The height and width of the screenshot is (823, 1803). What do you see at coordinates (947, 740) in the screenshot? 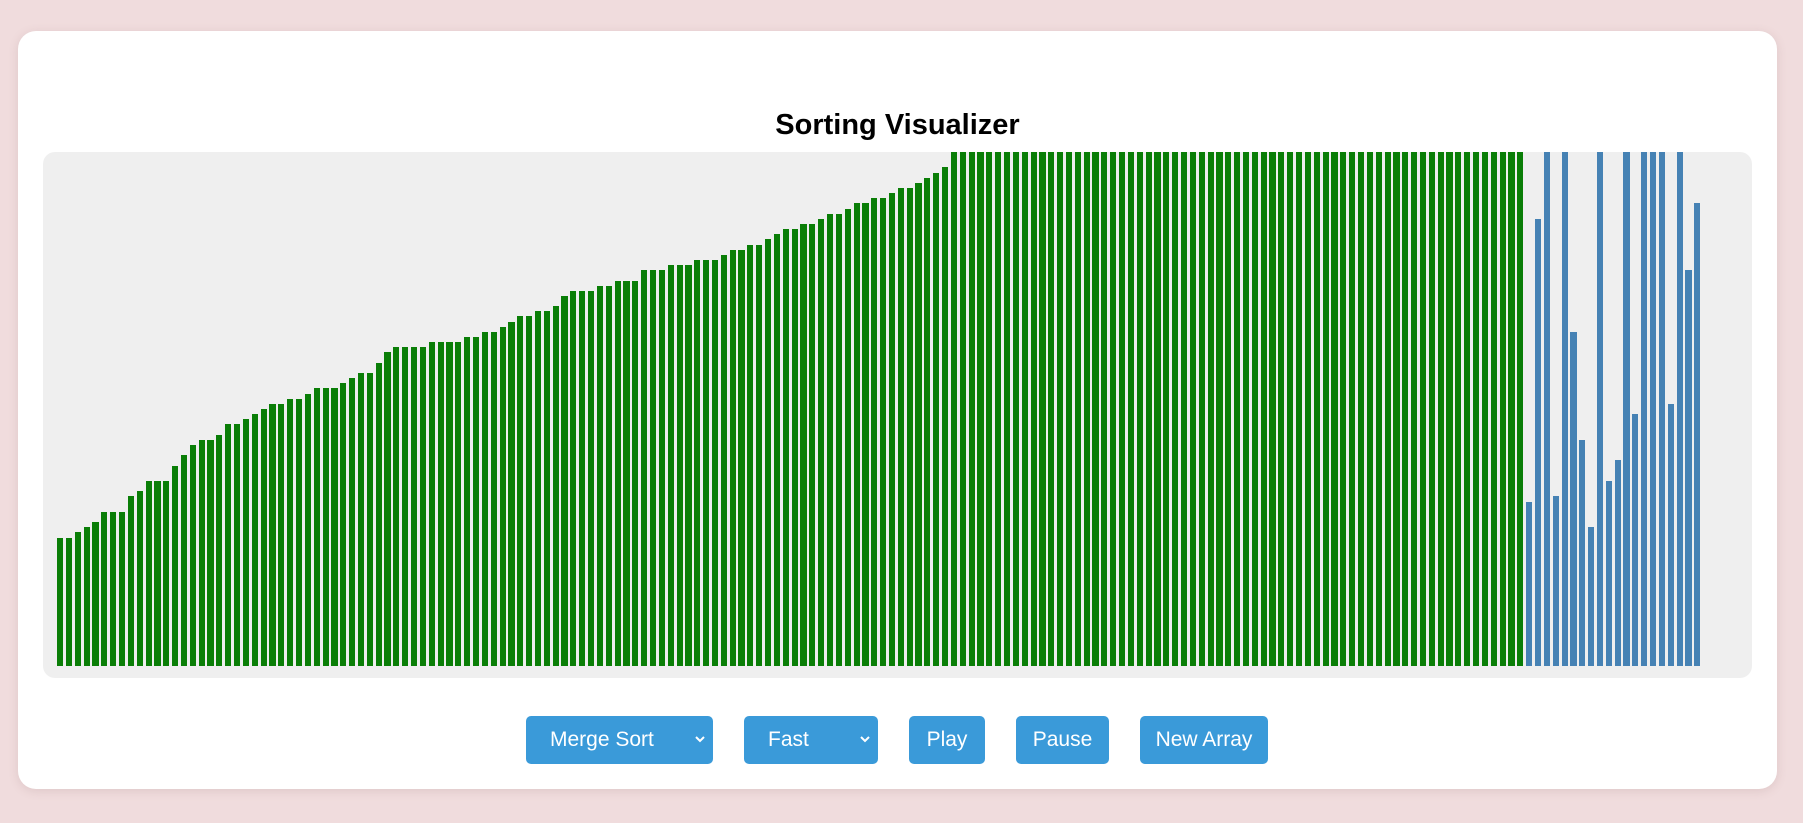
I see `play-button: Play` at bounding box center [947, 740].